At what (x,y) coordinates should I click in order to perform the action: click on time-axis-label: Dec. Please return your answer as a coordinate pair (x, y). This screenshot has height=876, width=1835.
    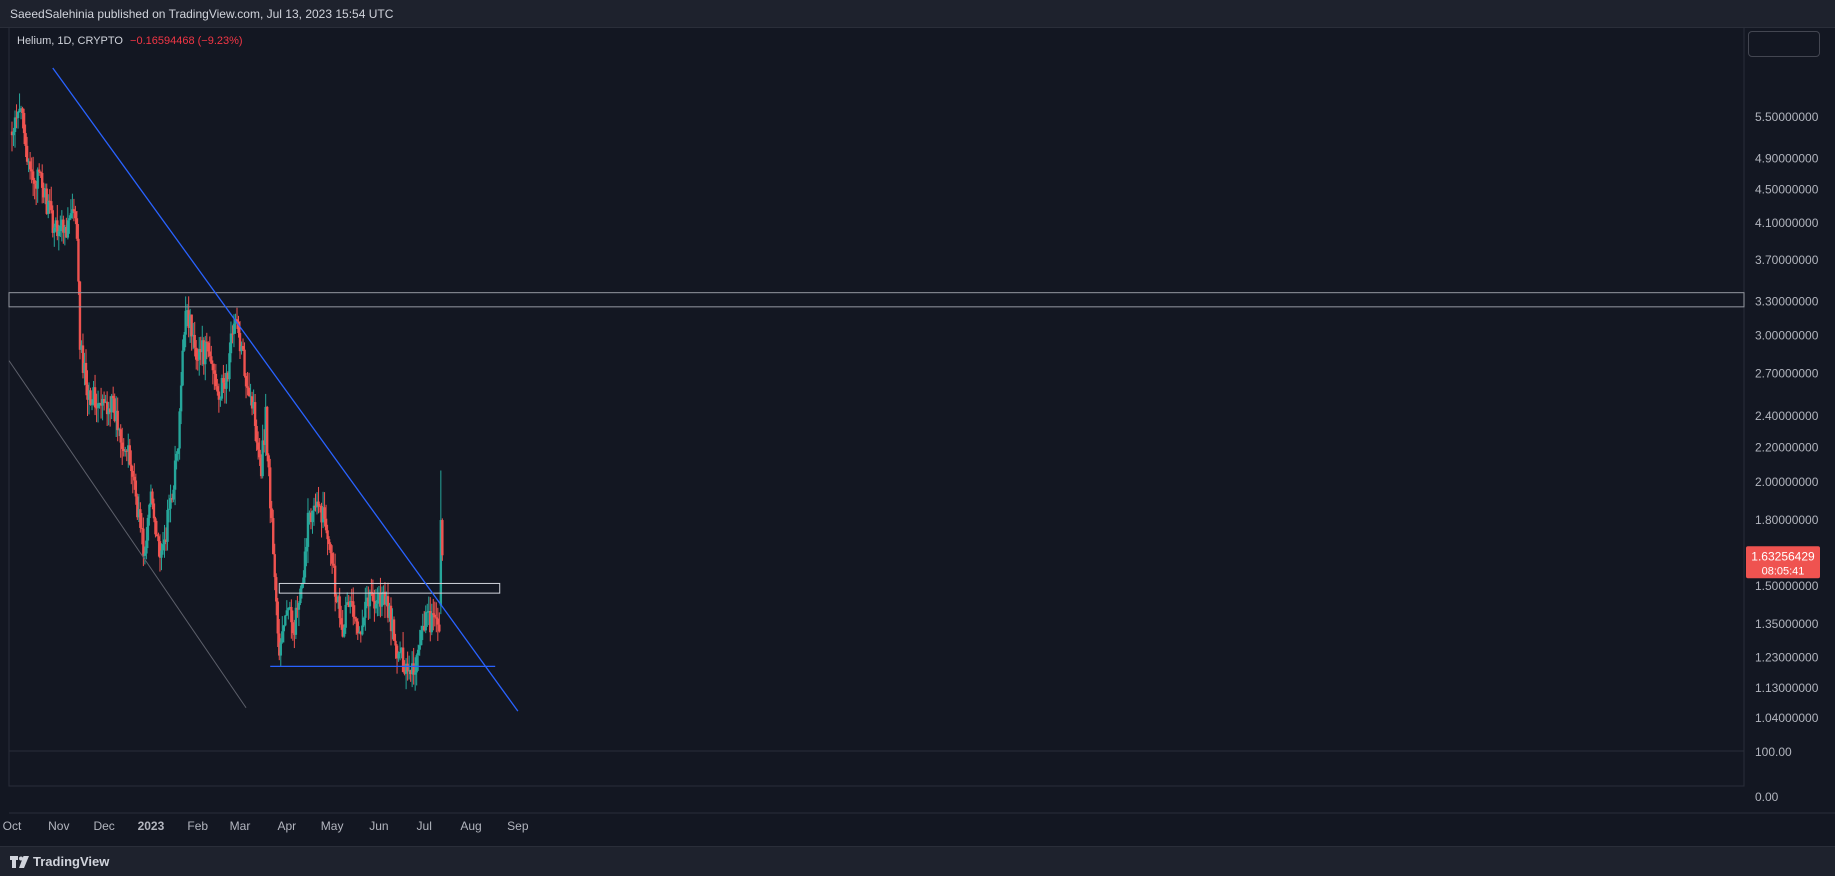
    Looking at the image, I should click on (103, 826).